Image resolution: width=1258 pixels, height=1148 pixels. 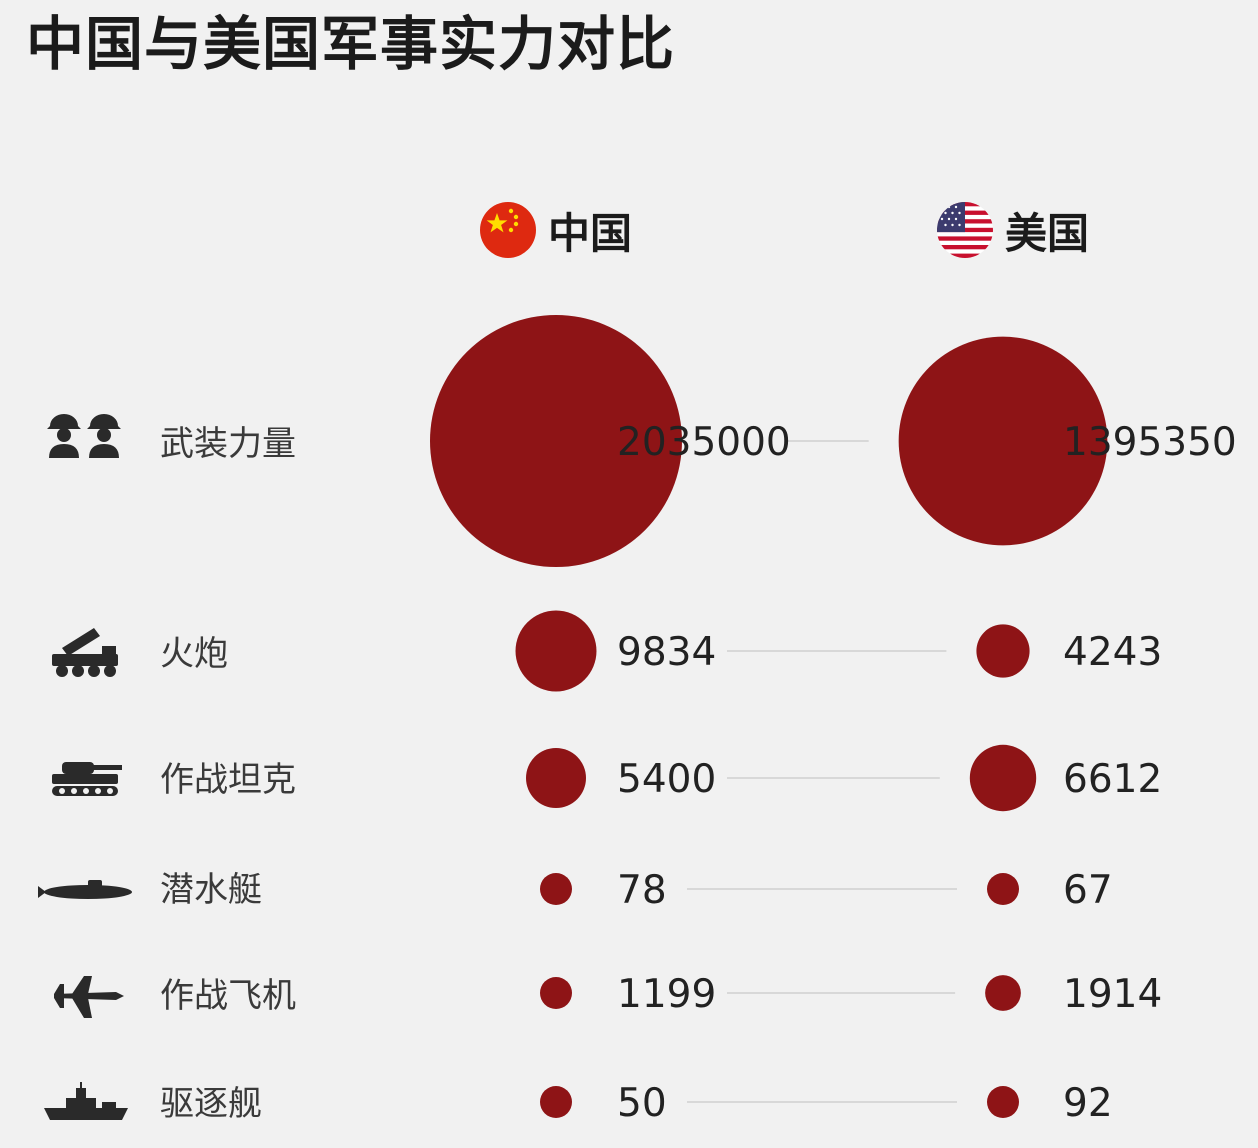 What do you see at coordinates (84, 1104) in the screenshot?
I see `destroyer-icon` at bounding box center [84, 1104].